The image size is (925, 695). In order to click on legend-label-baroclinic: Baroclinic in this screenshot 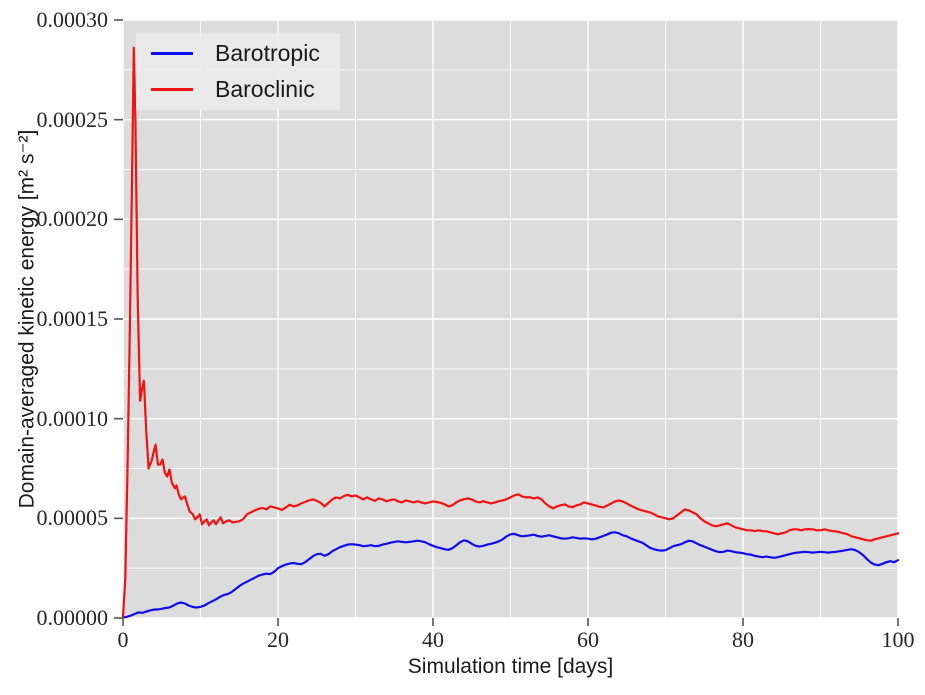, I will do `click(265, 88)`.